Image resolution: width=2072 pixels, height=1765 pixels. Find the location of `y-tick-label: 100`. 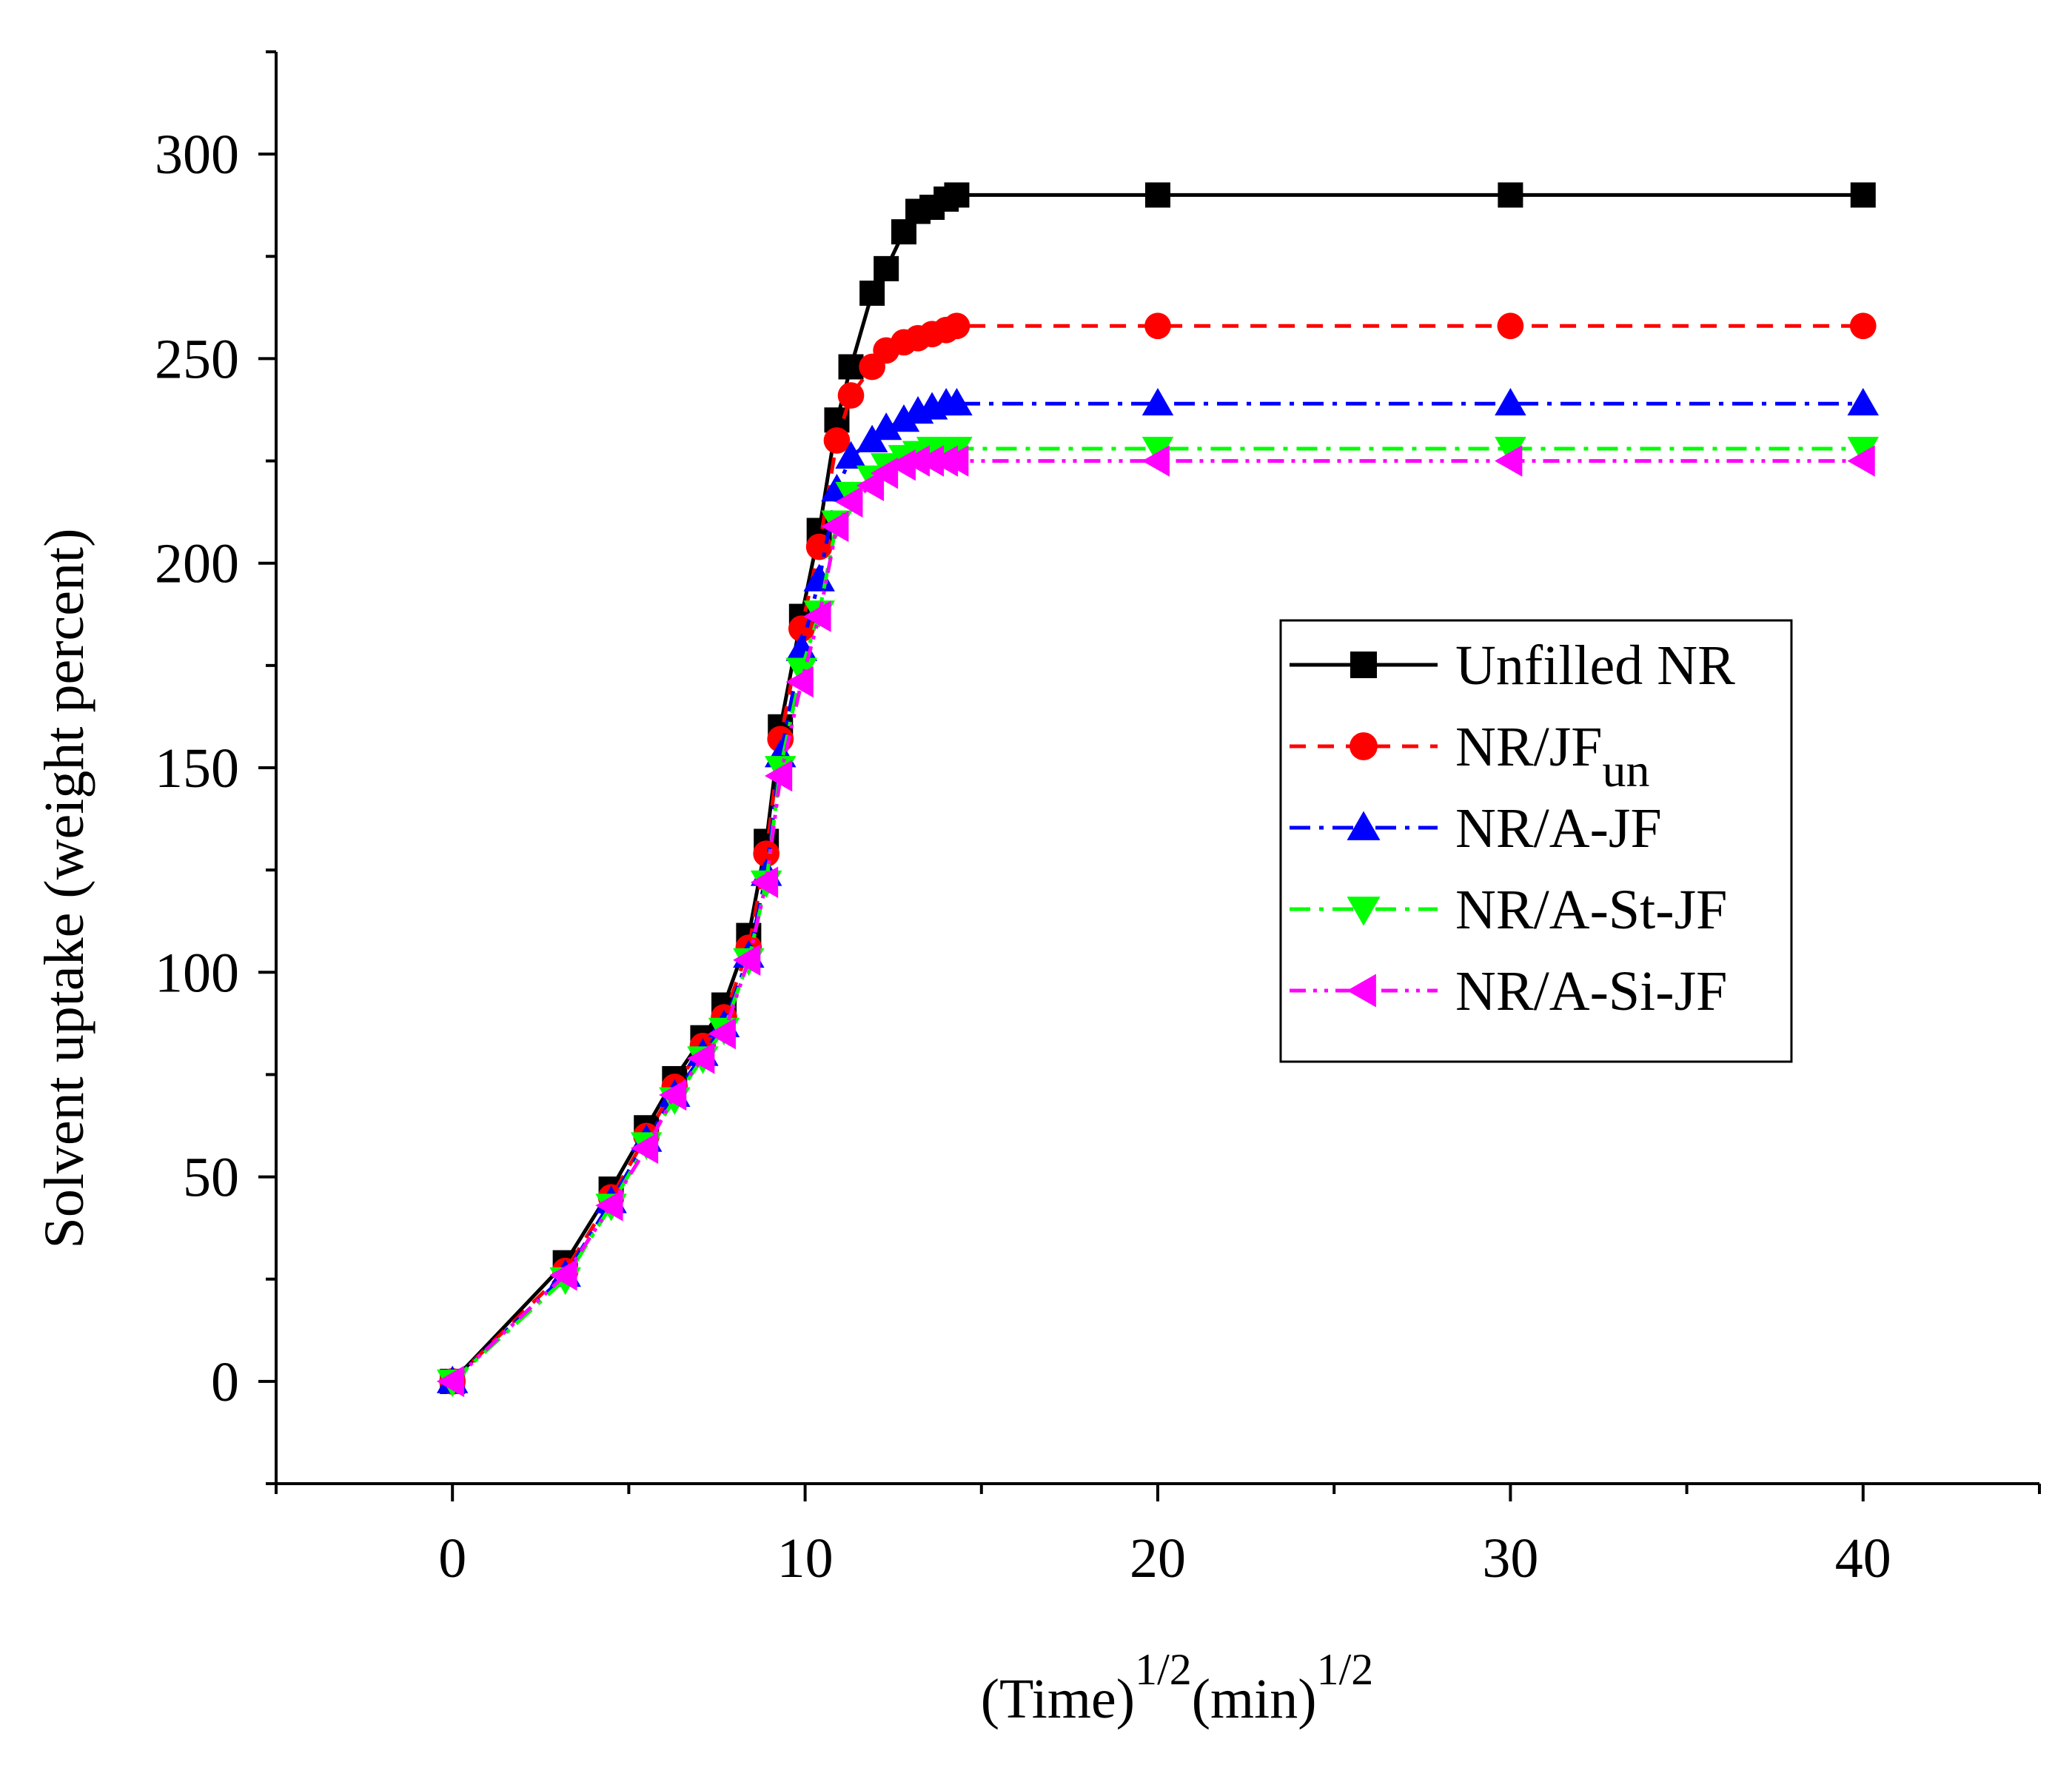

y-tick-label: 100 is located at coordinates (197, 973).